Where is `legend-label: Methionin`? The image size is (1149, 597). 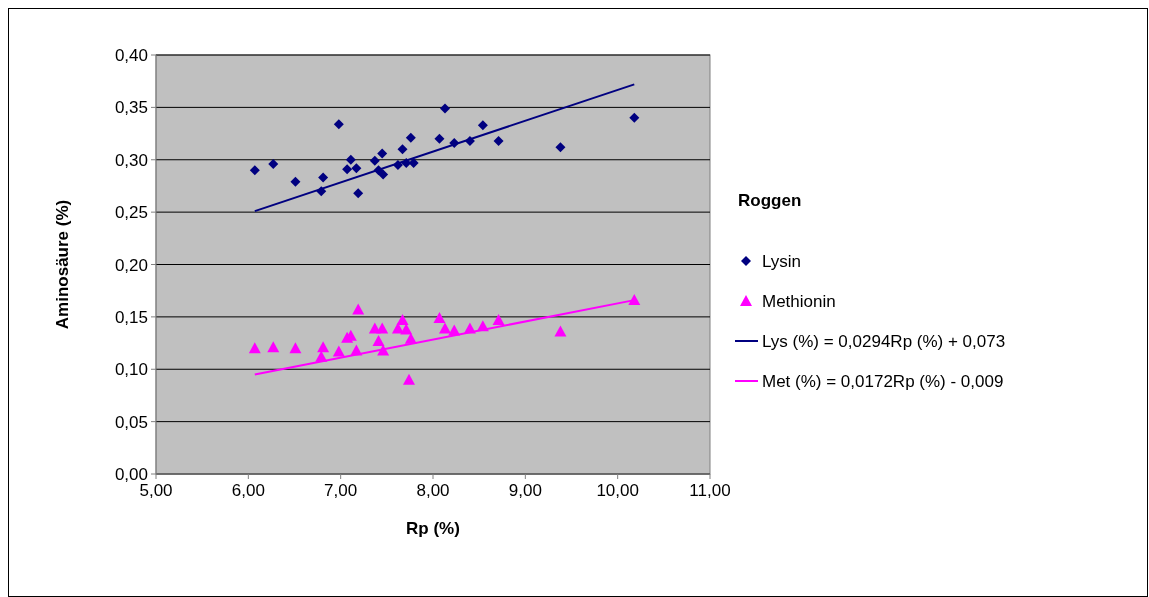
legend-label: Methionin is located at coordinates (799, 301).